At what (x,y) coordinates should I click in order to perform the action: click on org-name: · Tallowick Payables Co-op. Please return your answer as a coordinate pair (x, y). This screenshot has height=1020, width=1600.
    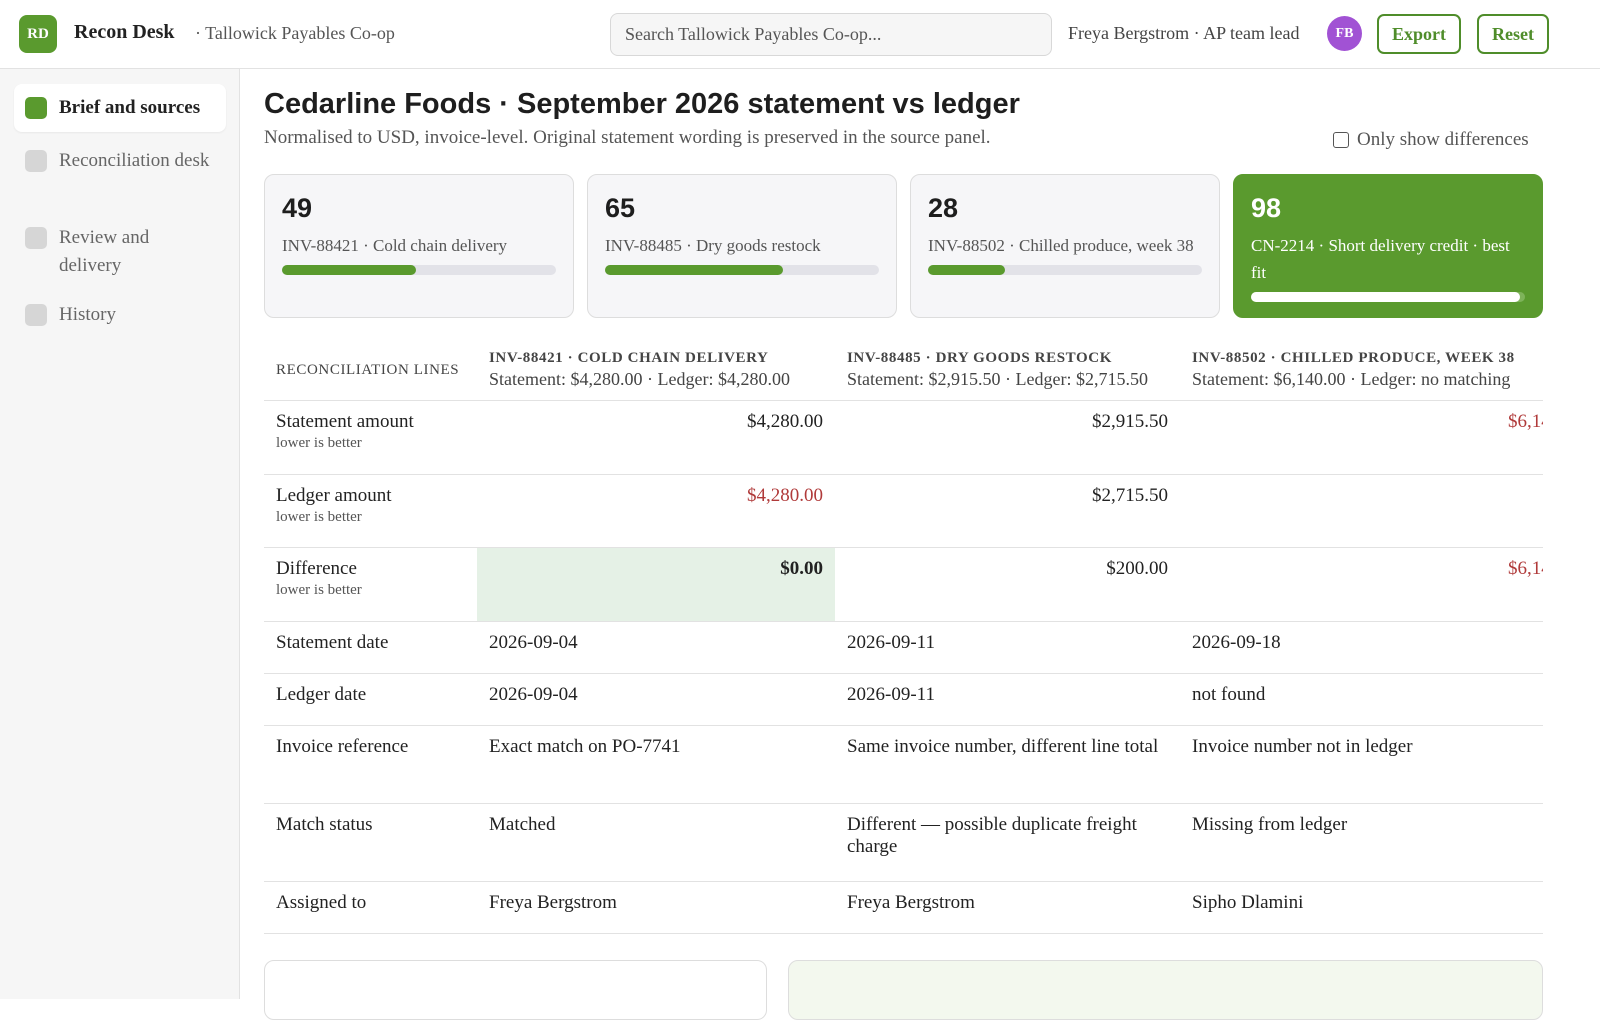
    Looking at the image, I should click on (295, 33).